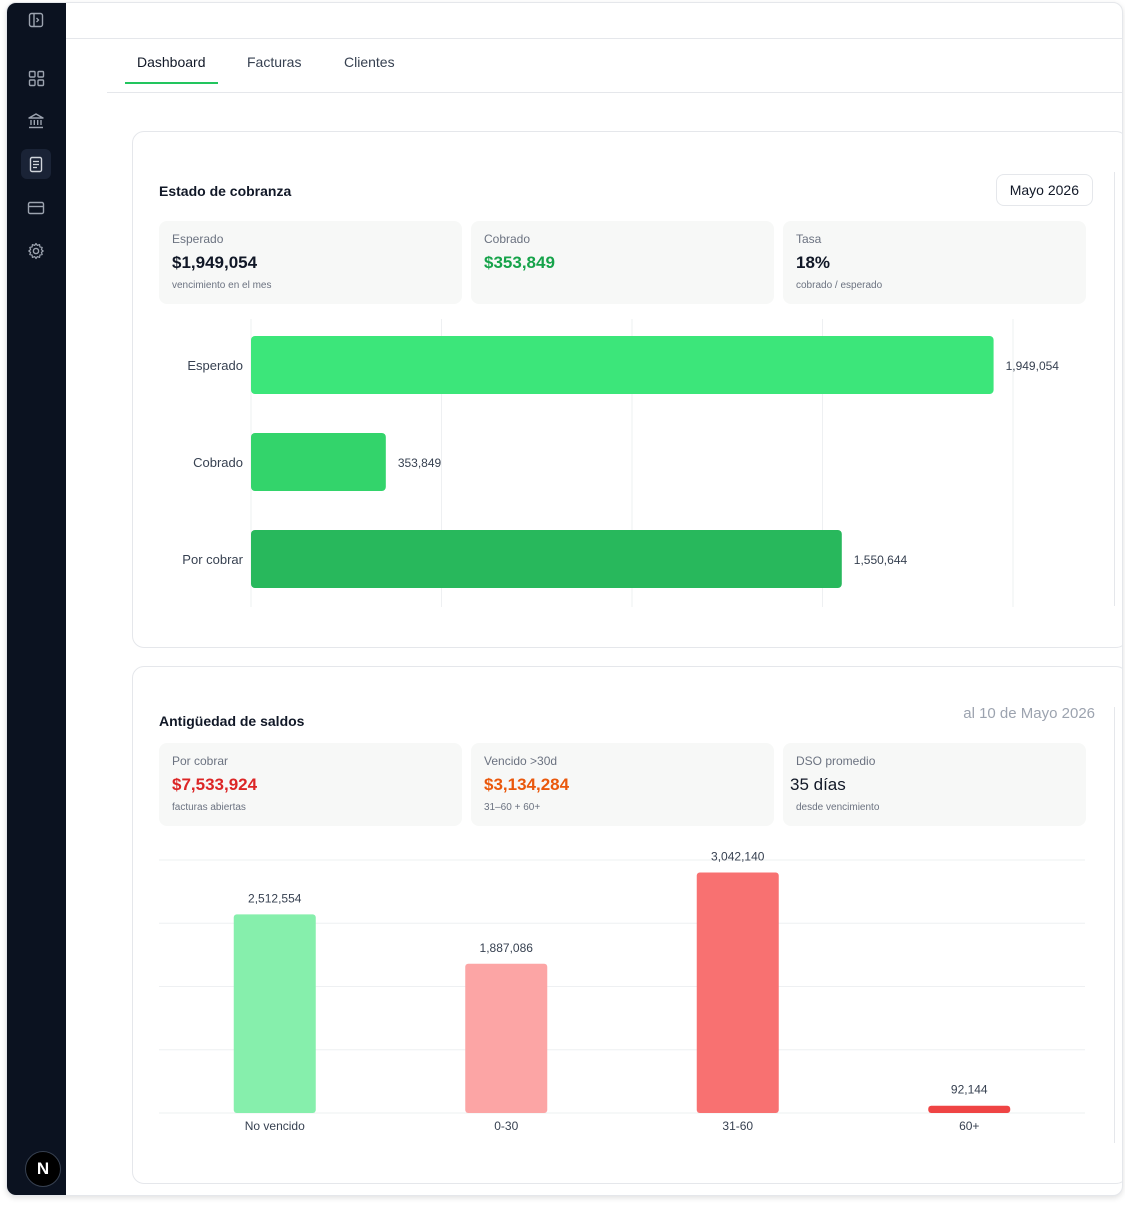 The height and width of the screenshot is (1206, 1125). I want to click on kpi-label: DSO promedio, so click(836, 761).